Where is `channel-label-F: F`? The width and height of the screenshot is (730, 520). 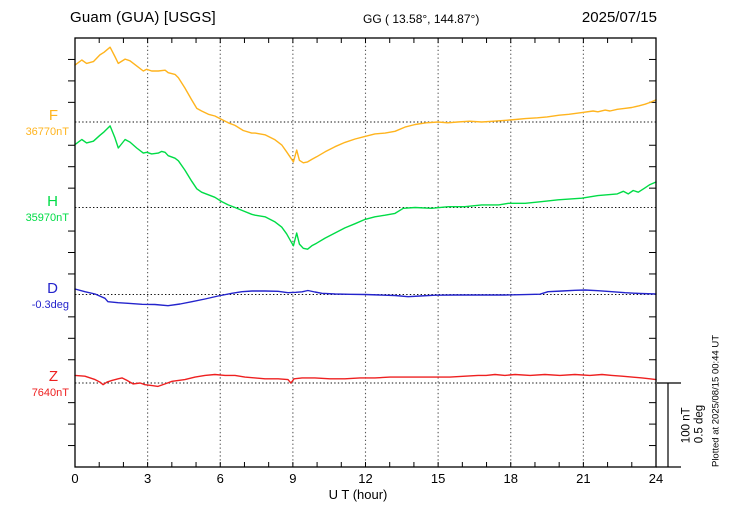 channel-label-F: F is located at coordinates (53, 115).